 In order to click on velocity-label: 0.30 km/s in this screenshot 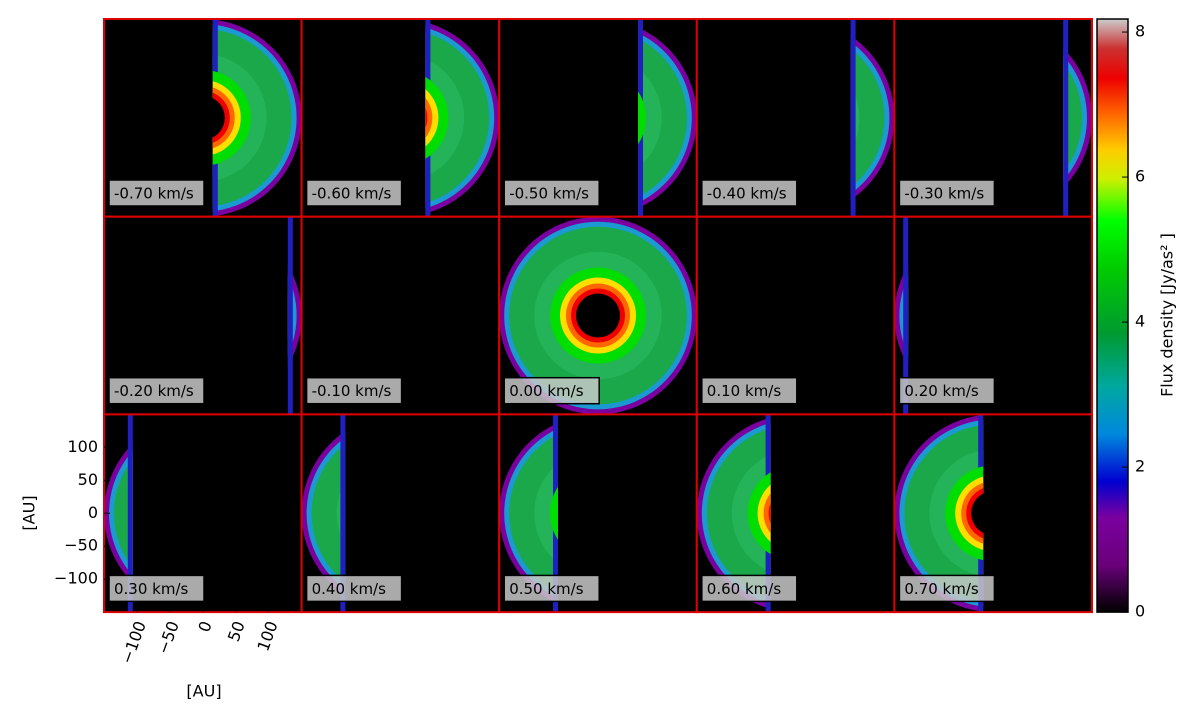, I will do `click(151, 589)`.